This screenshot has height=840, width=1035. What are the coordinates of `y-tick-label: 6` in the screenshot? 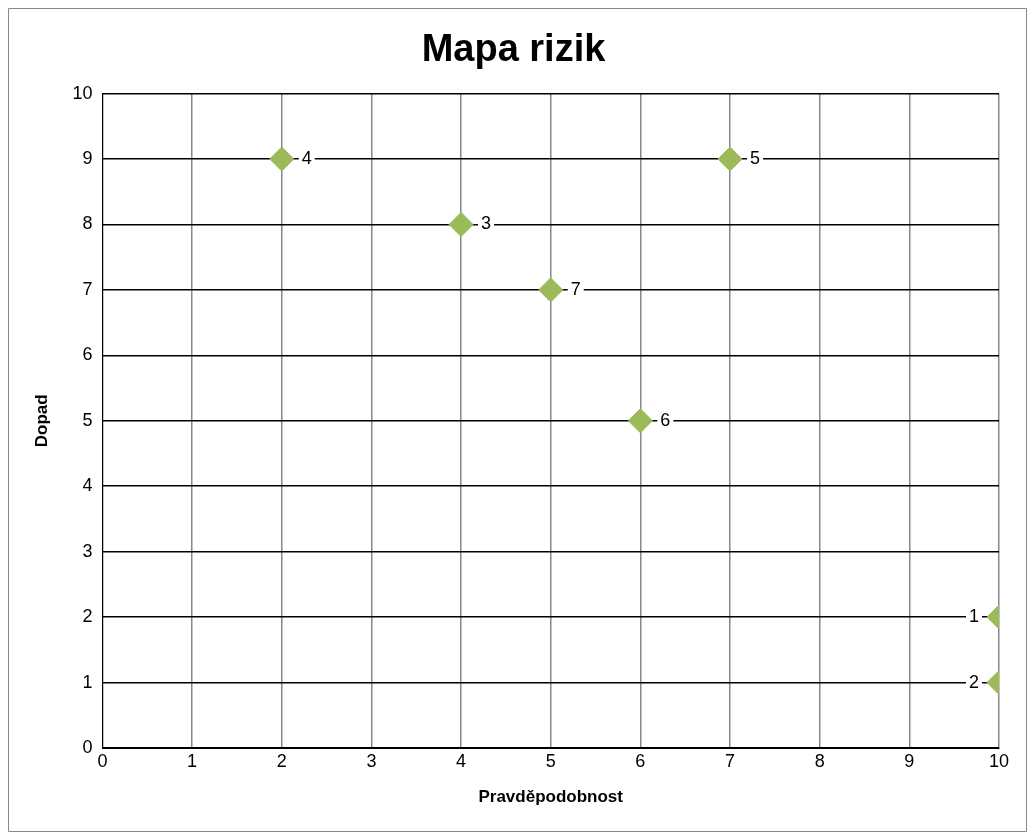 It's located at (87, 354).